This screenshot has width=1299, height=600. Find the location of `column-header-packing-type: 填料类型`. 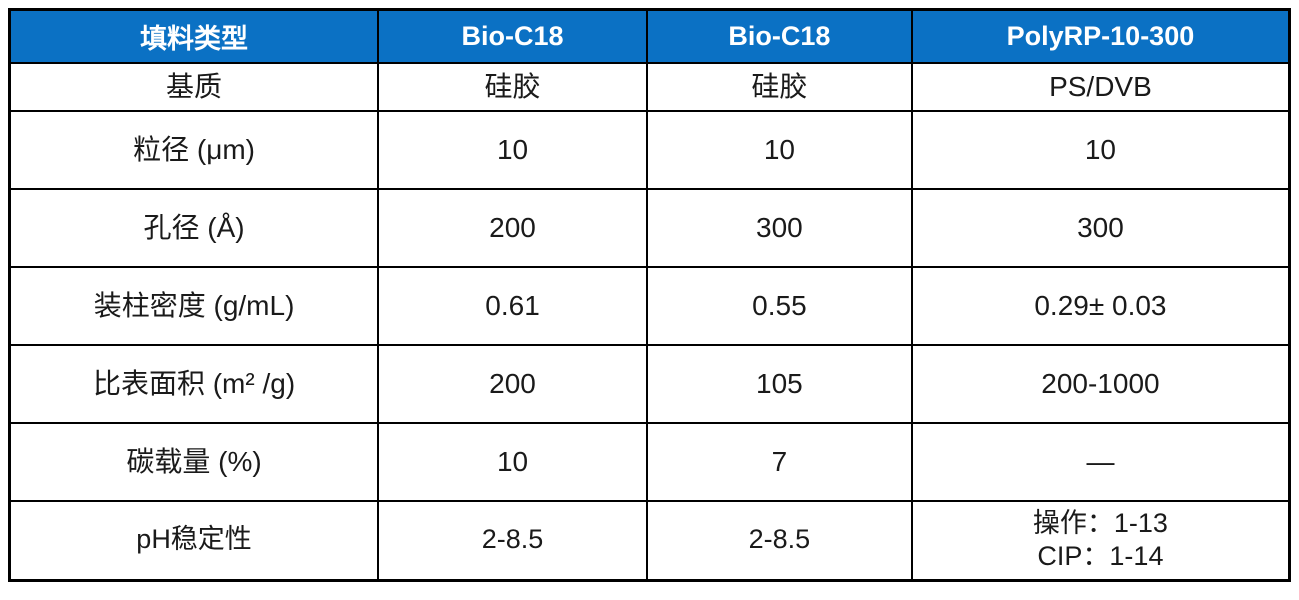

column-header-packing-type: 填料类型 is located at coordinates (194, 36).